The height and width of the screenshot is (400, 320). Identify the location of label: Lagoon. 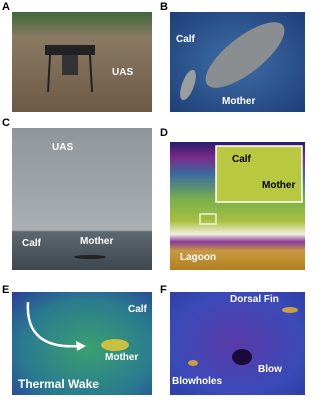
(198, 257).